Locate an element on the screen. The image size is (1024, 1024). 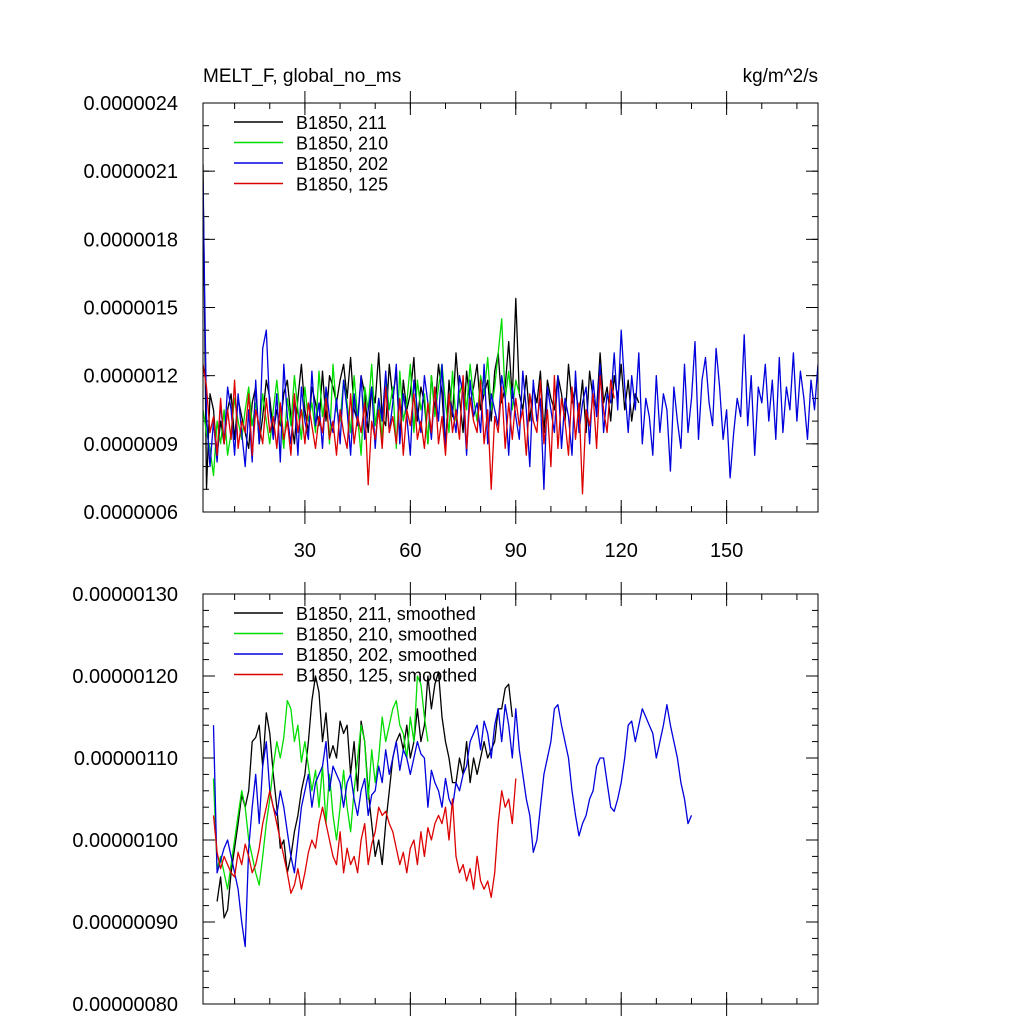
x-tick-label: 30 is located at coordinates (305, 551).